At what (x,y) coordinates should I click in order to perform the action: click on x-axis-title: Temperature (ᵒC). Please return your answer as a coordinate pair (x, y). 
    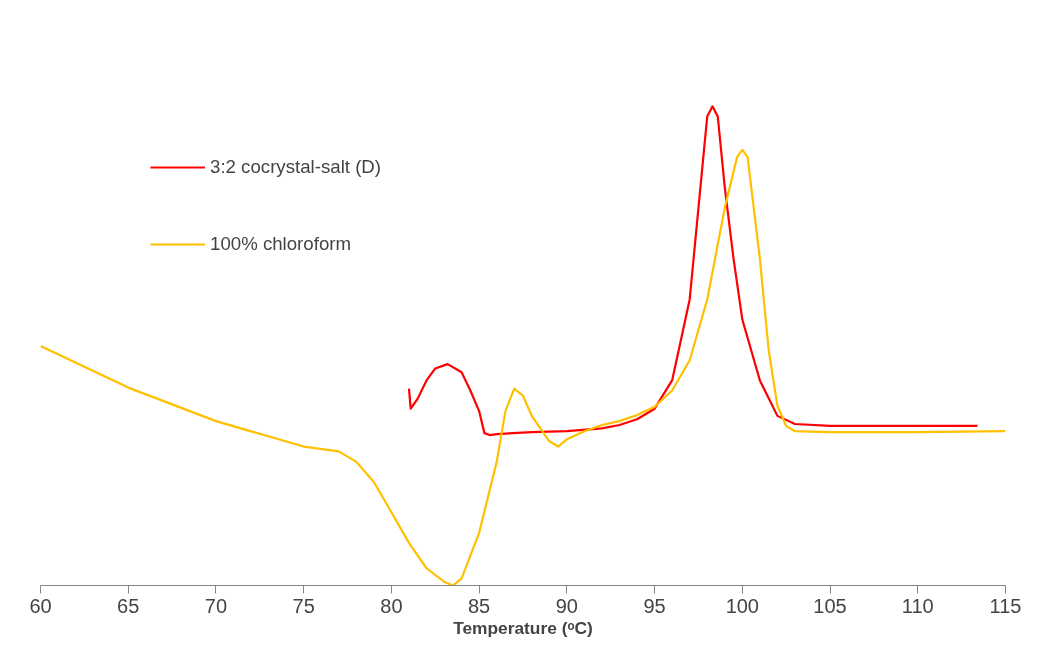
    Looking at the image, I should click on (523, 627).